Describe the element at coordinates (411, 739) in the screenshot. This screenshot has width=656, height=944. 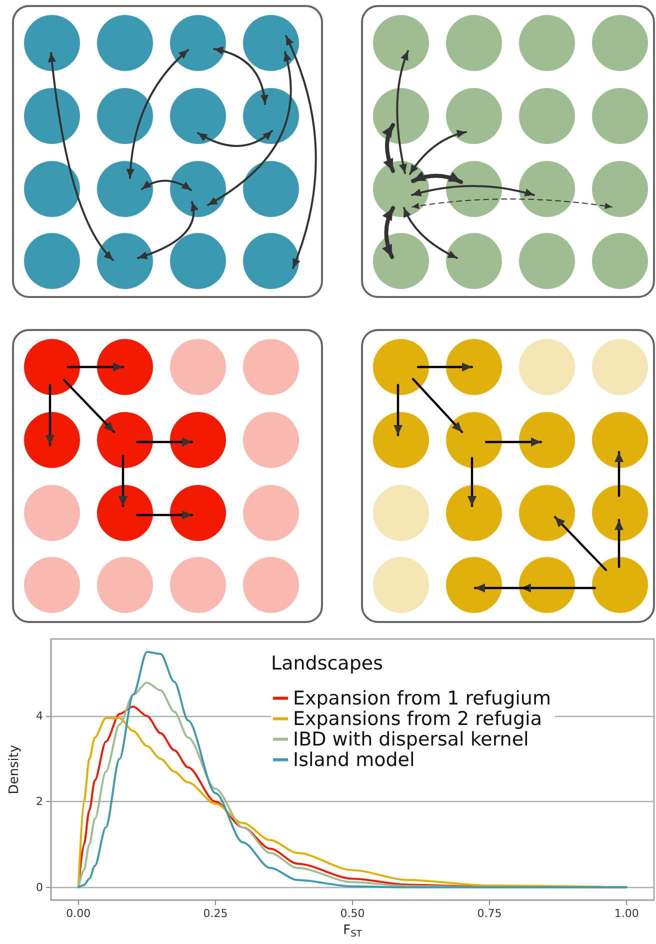
I see `legend-label: IBD with dispersal kernel` at that location.